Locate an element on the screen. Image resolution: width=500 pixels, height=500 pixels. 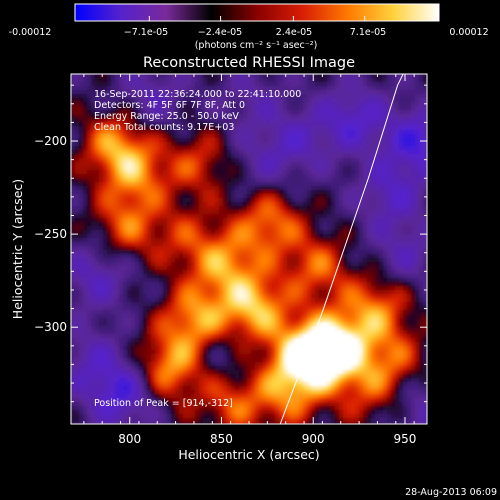
x-tick-label: 950 is located at coordinates (405, 439).